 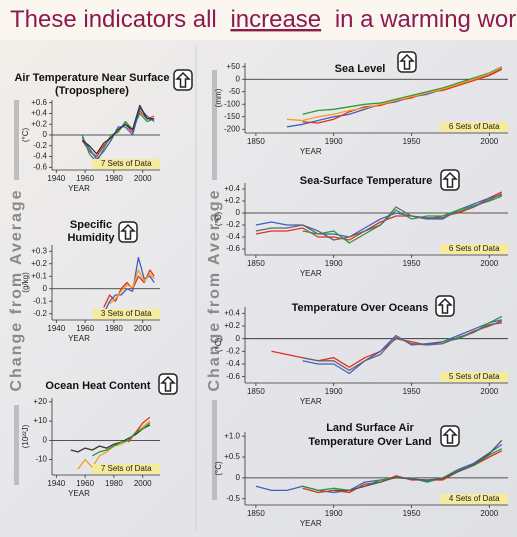 I want to click on title-part: These indicators all, so click(x=113, y=19).